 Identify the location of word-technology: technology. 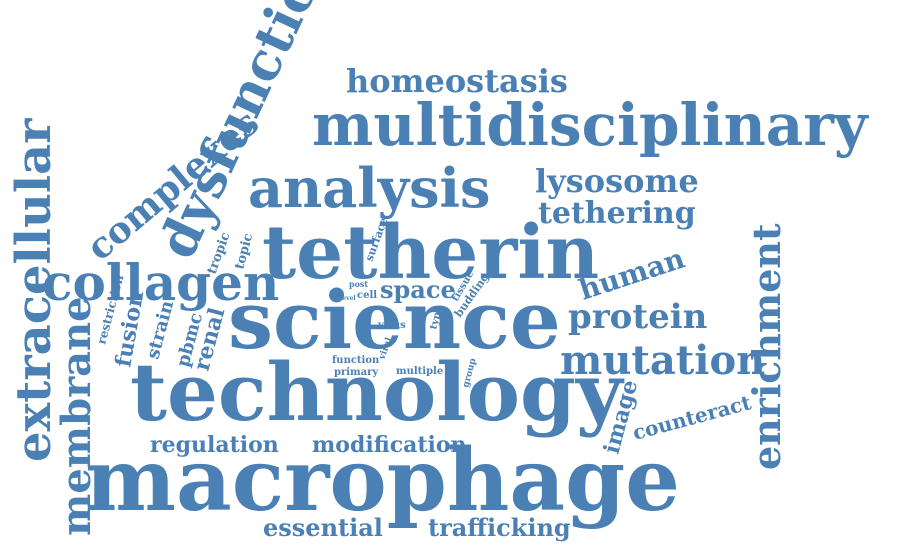
(377, 392).